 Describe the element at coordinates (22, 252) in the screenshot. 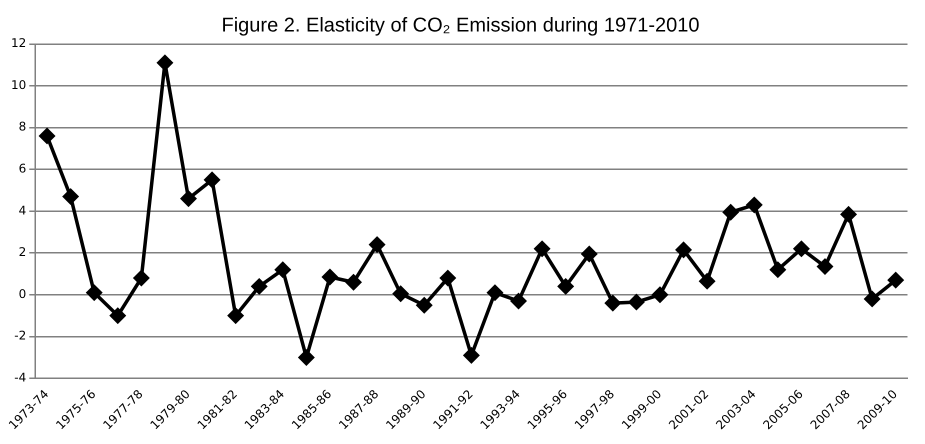

I see `y-tick-label: 2` at that location.